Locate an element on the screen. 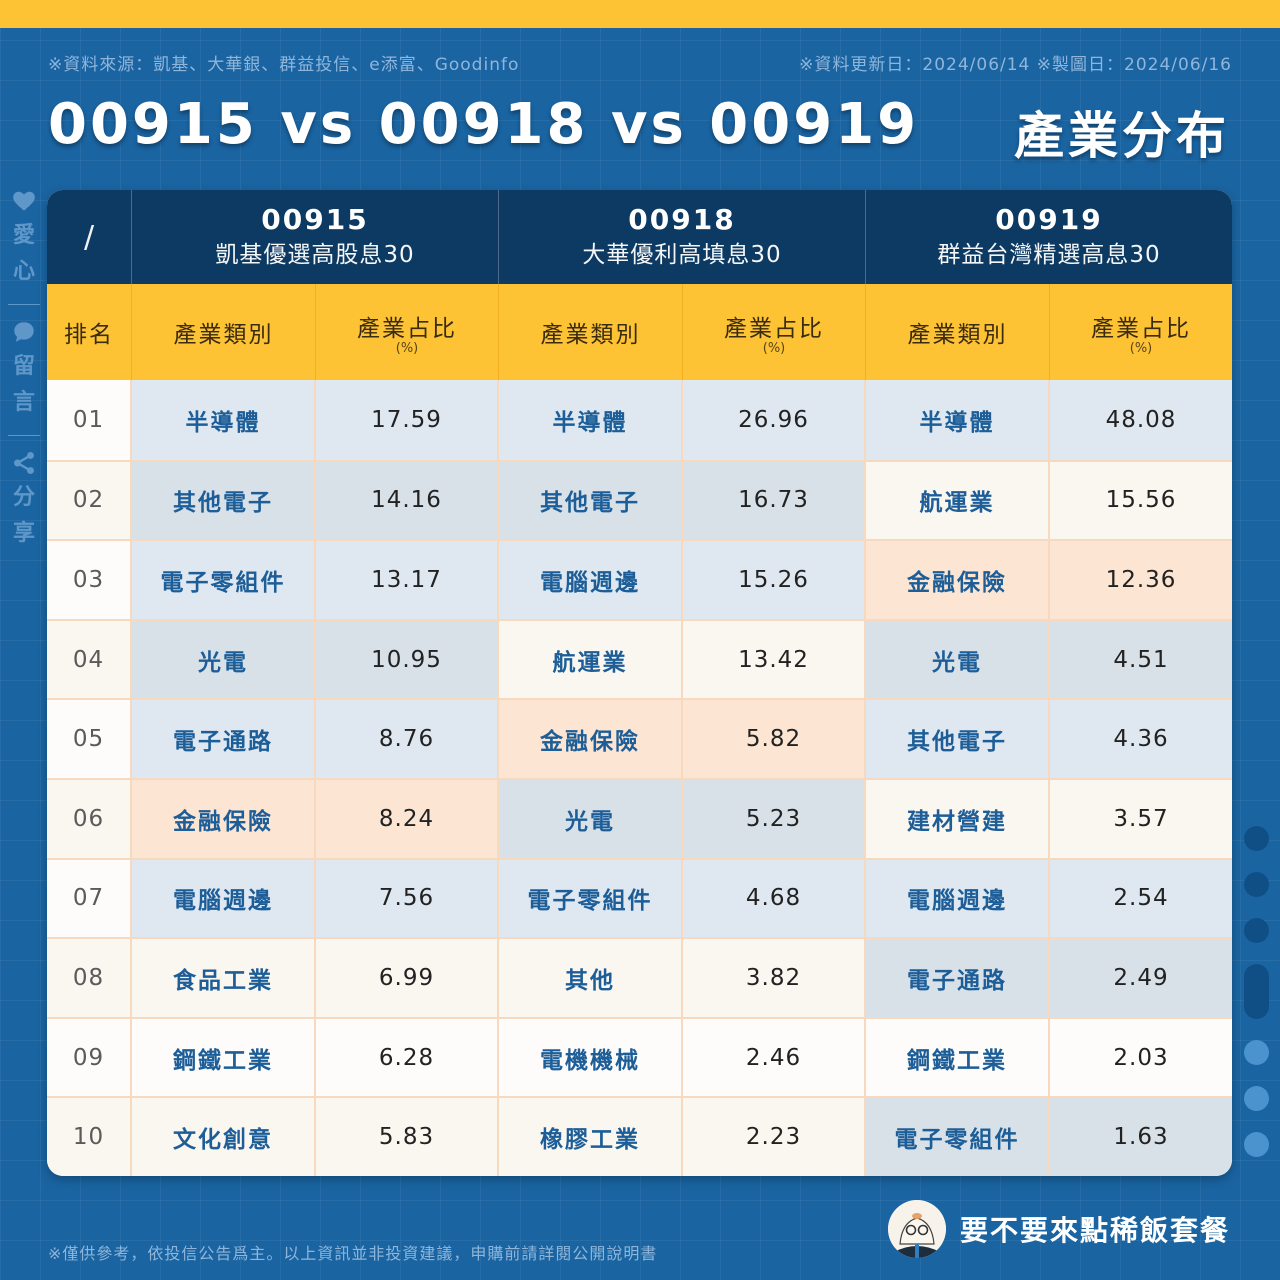 The height and width of the screenshot is (1280, 1280). fund-code: 00919 is located at coordinates (1049, 219).